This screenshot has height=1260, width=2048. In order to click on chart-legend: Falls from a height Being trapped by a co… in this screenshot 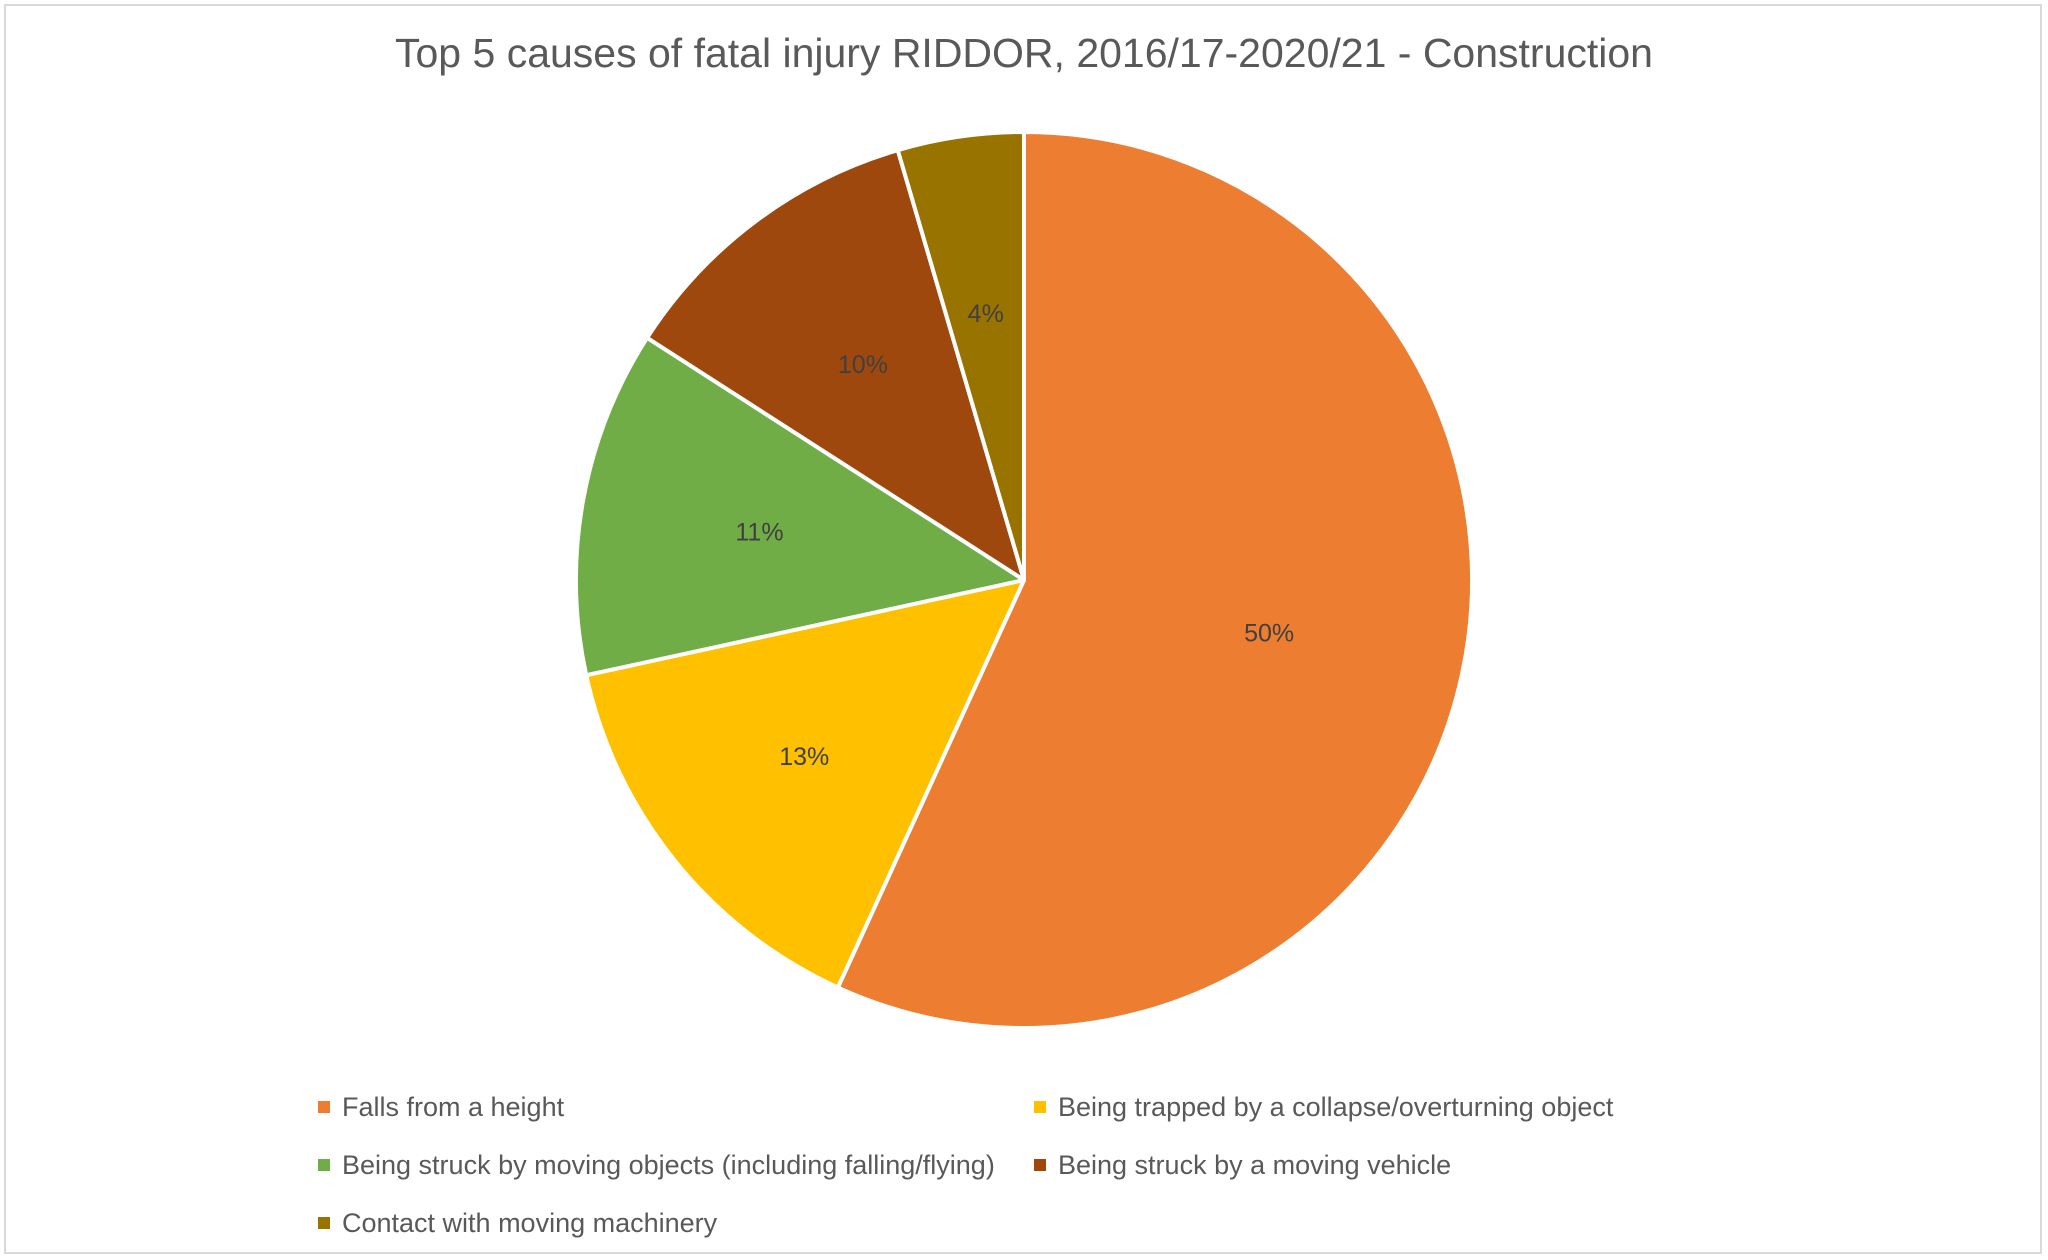, I will do `click(1028, 1165)`.